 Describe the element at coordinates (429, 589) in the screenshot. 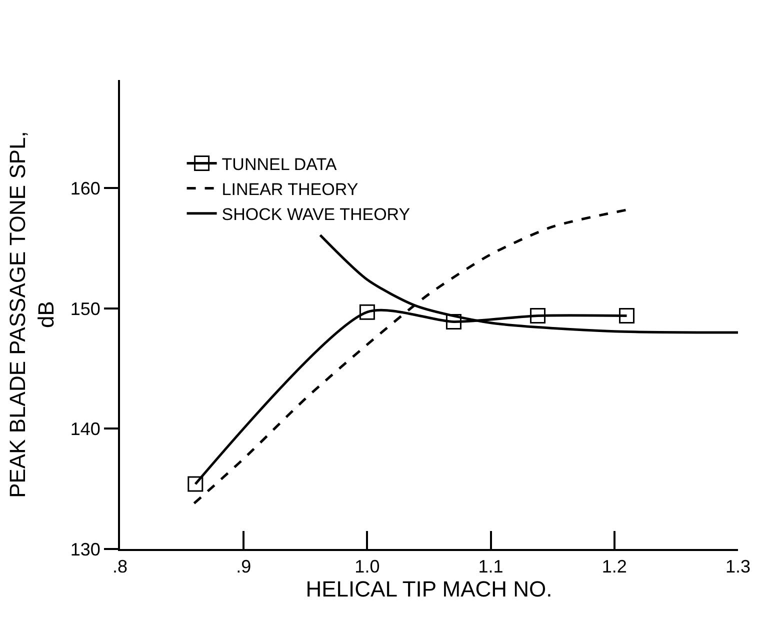

I see `x-axis-title: HELICAL TIP MACH NO.` at that location.